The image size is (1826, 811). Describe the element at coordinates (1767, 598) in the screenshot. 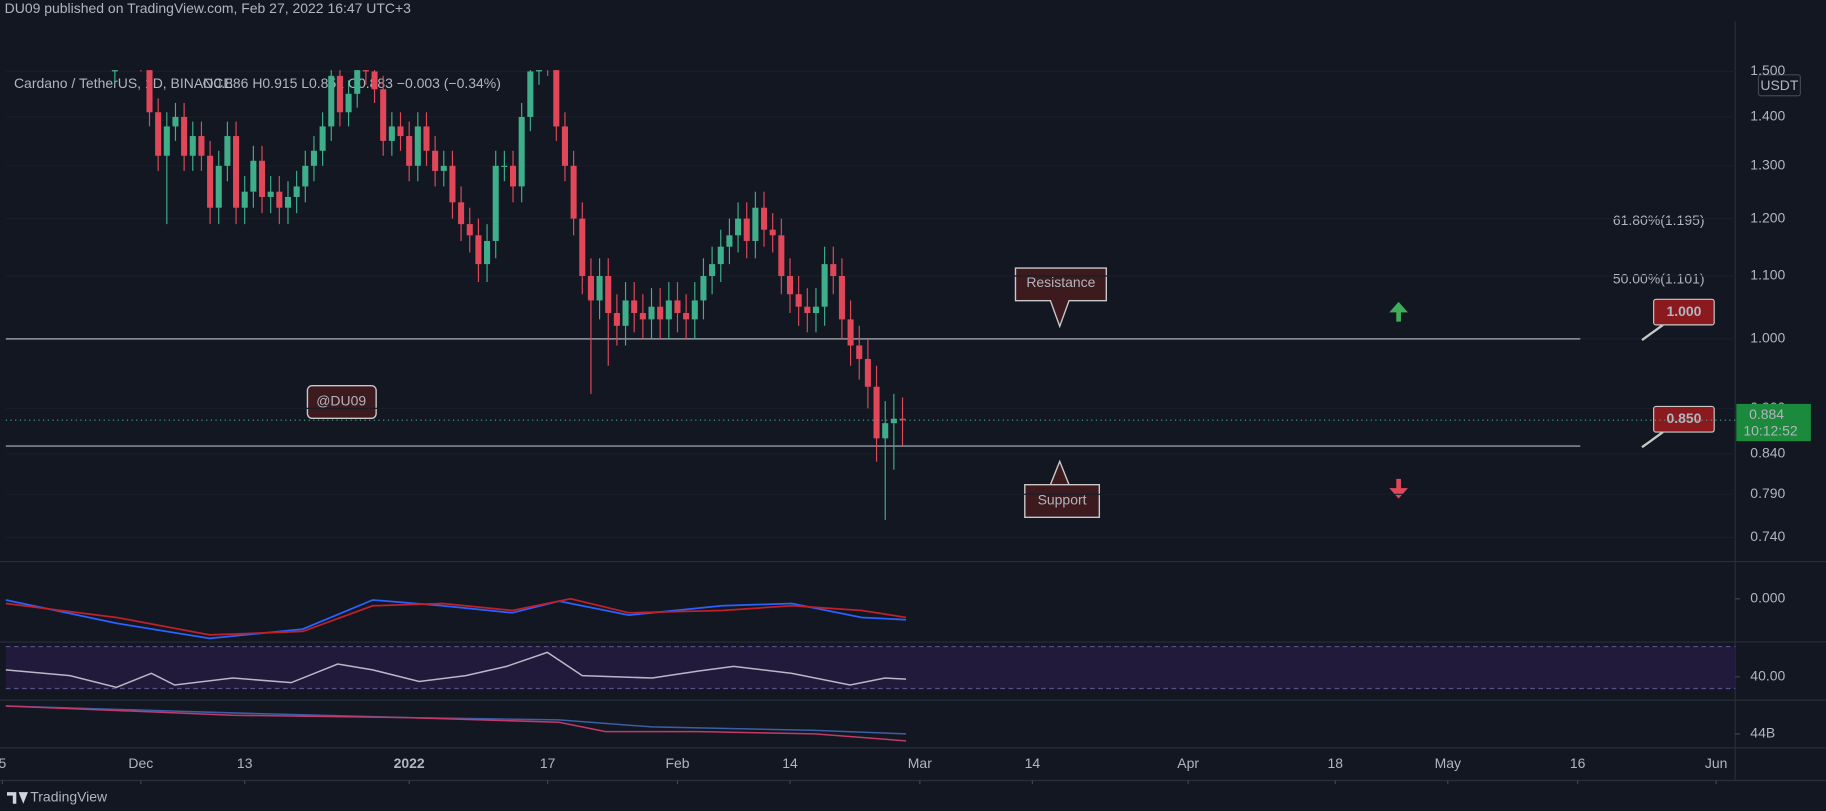

I see `pane-tick-label: 0.000` at that location.